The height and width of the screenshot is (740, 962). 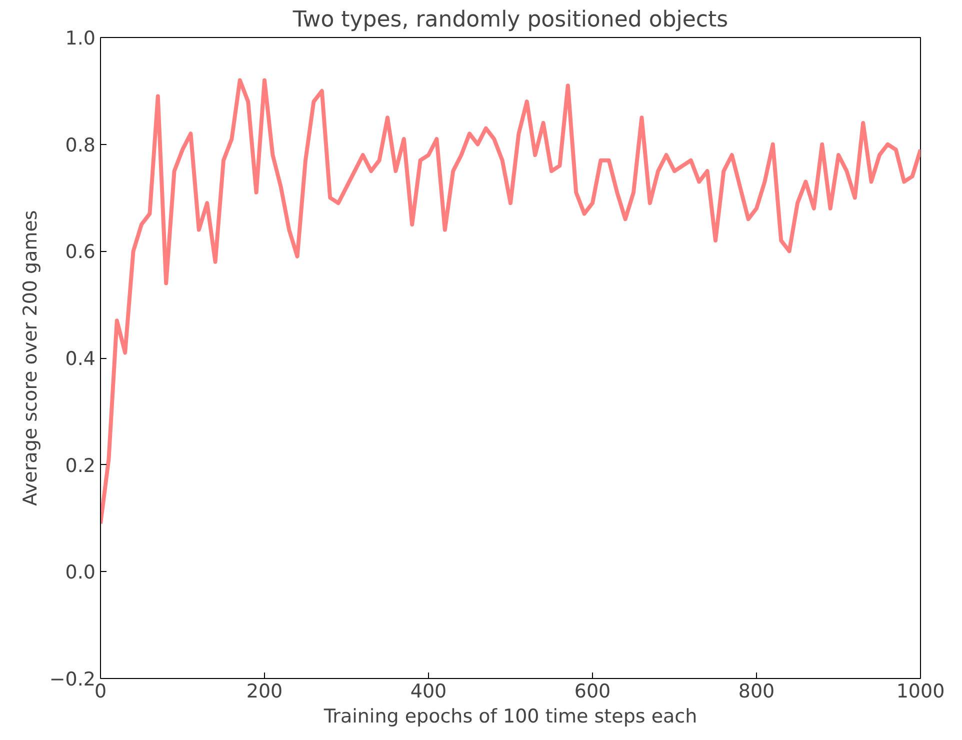 What do you see at coordinates (756, 691) in the screenshot?
I see `x-tick-label: 800` at bounding box center [756, 691].